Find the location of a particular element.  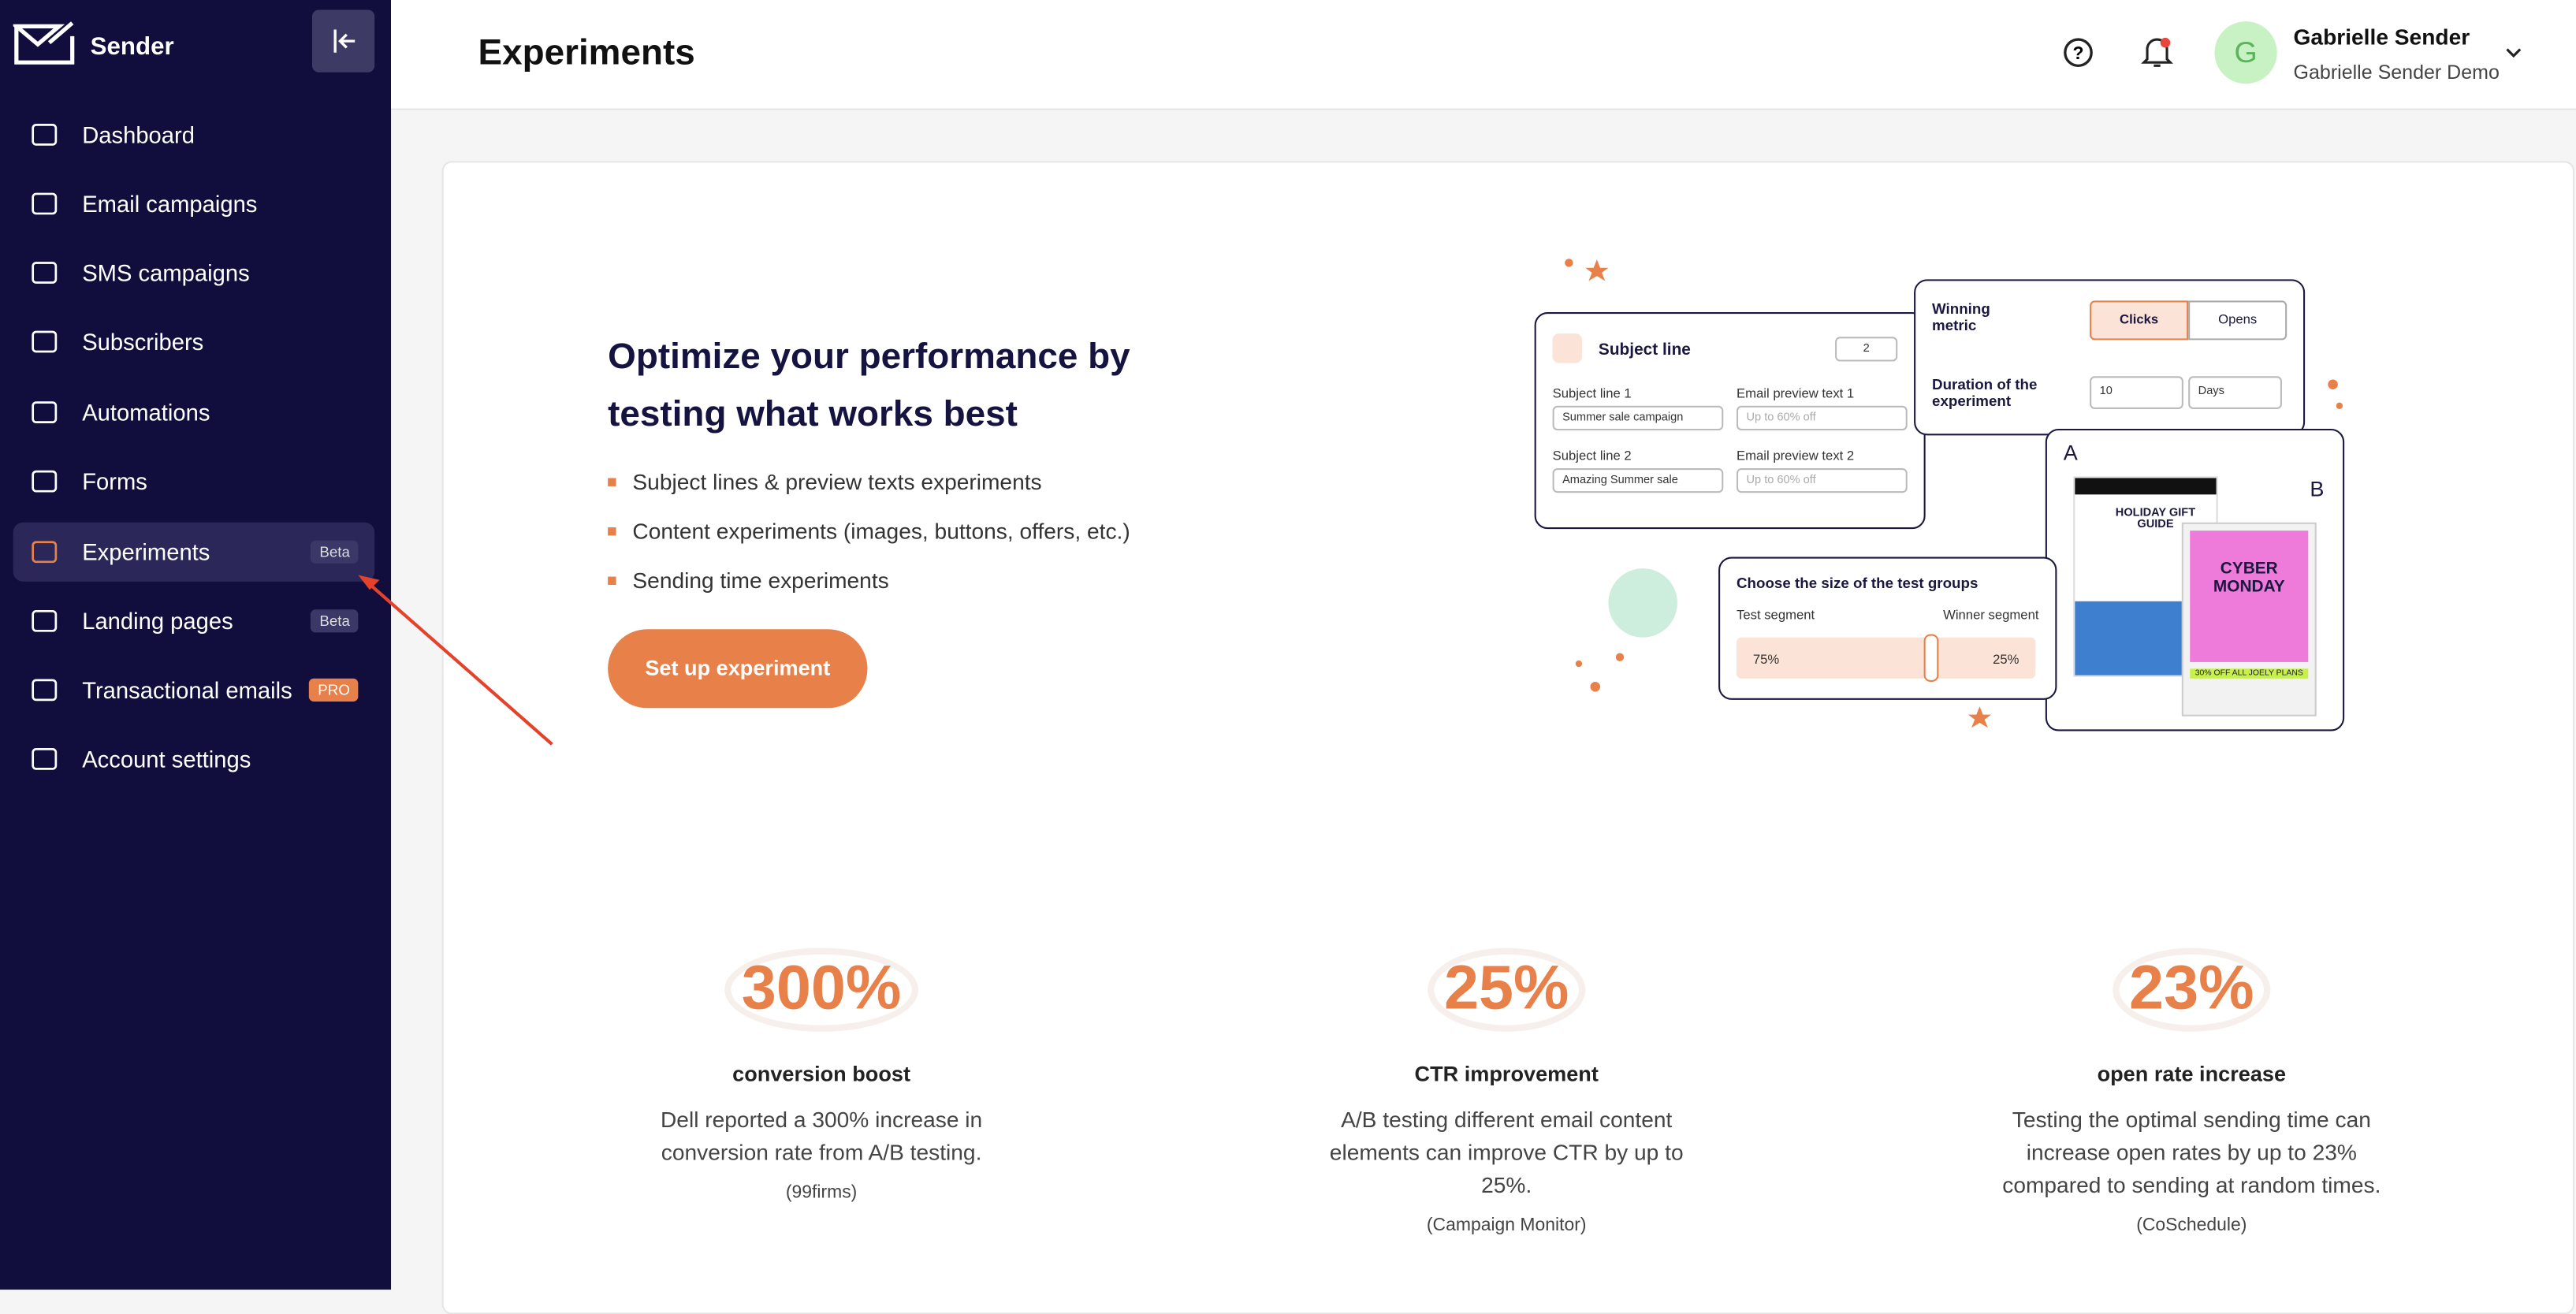

duration-label: Duration of the experiment is located at coordinates (1985, 392).